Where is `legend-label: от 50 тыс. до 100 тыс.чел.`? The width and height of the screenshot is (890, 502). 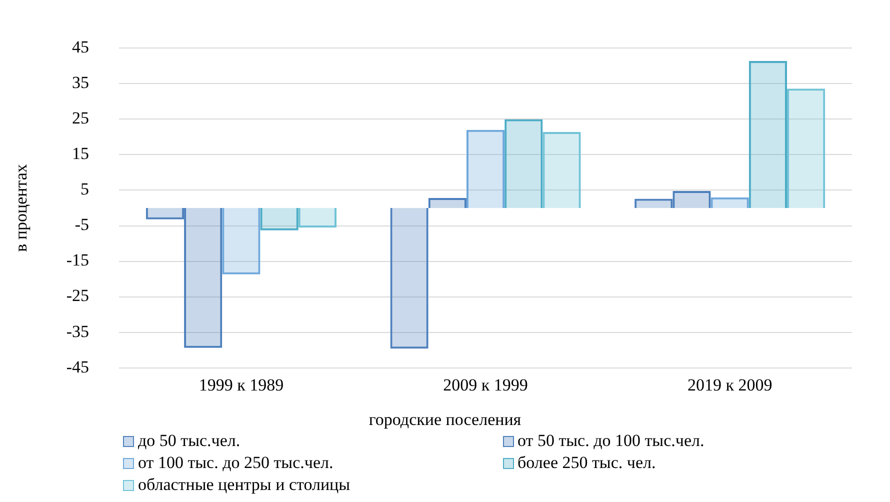 legend-label: от 50 тыс. до 100 тыс.чел. is located at coordinates (611, 441).